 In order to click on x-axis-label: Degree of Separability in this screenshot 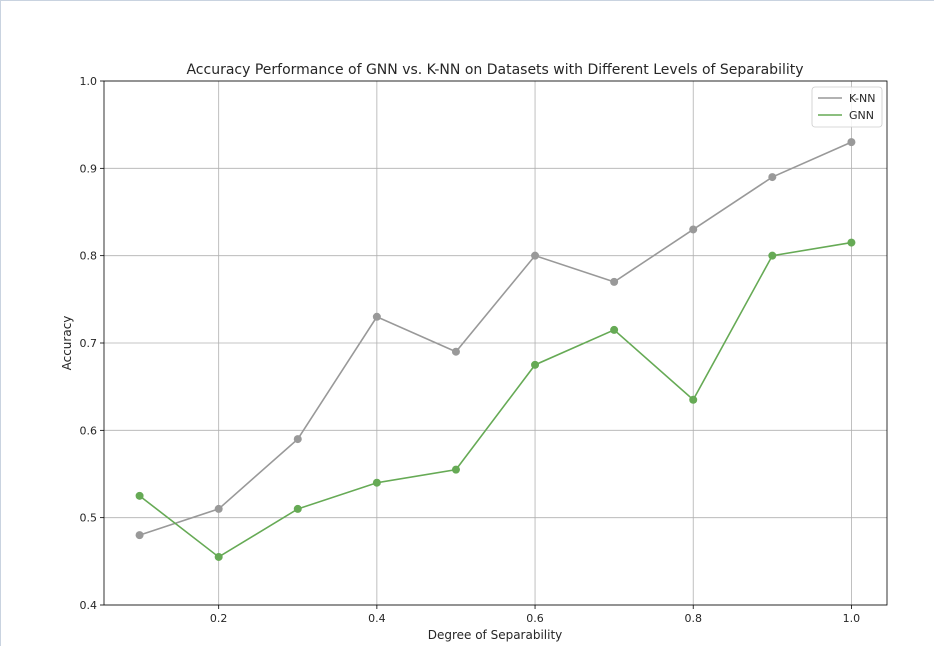, I will do `click(495, 635)`.